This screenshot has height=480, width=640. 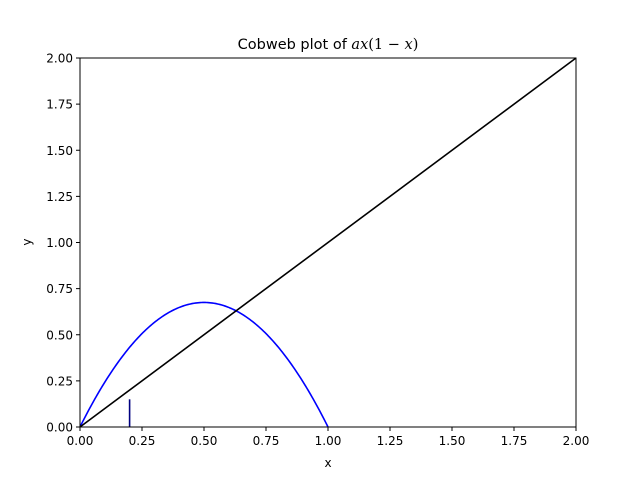 What do you see at coordinates (576, 441) in the screenshot?
I see `x-tick-label: 2.00` at bounding box center [576, 441].